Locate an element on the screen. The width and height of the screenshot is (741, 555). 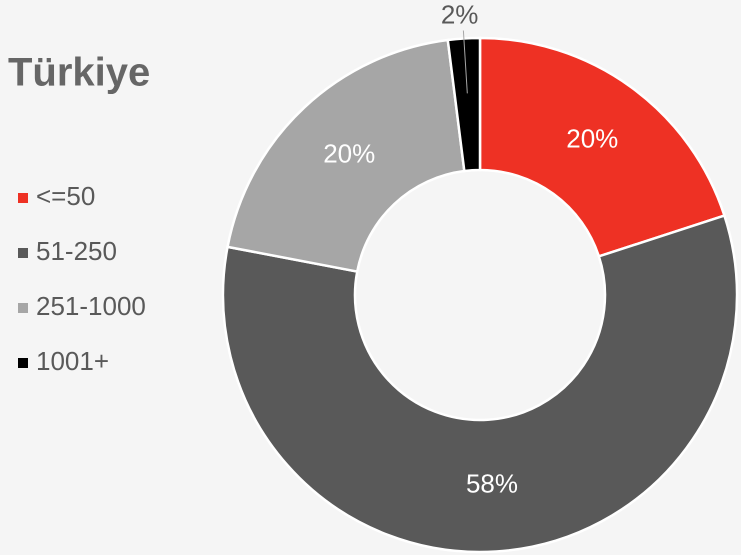
legend-label: <=50 is located at coordinates (65, 196).